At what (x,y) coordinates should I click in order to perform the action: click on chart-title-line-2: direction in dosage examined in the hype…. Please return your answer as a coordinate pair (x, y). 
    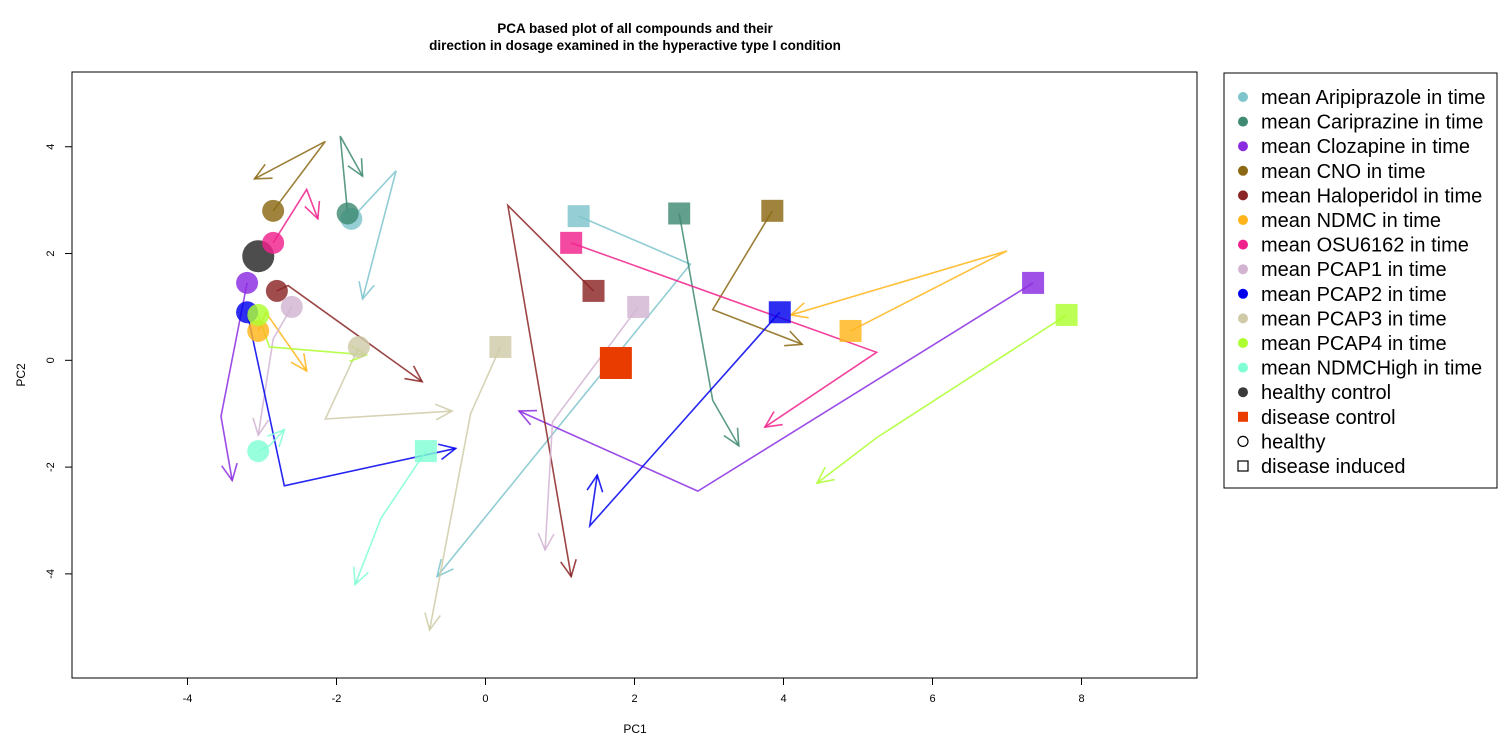
    Looking at the image, I should click on (635, 45).